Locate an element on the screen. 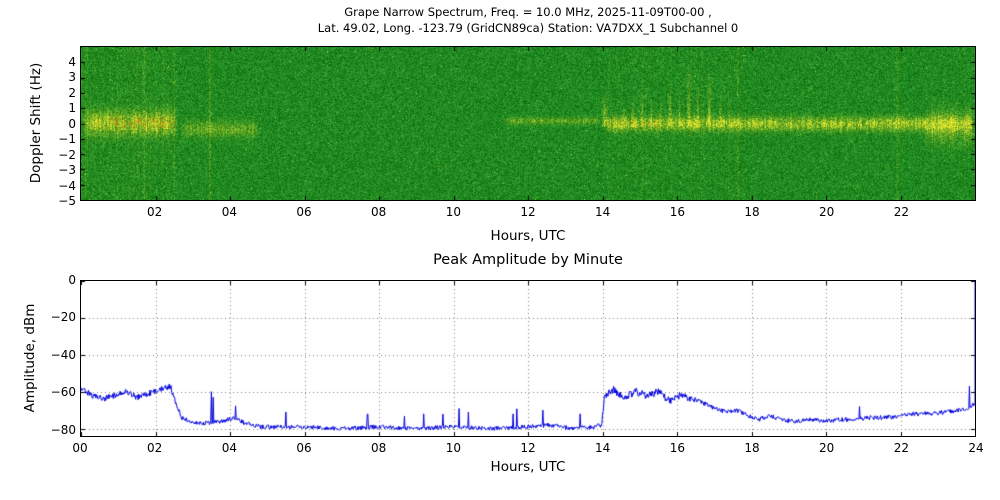 The height and width of the screenshot is (500, 1000). tick-label: −60 is located at coordinates (63, 392).